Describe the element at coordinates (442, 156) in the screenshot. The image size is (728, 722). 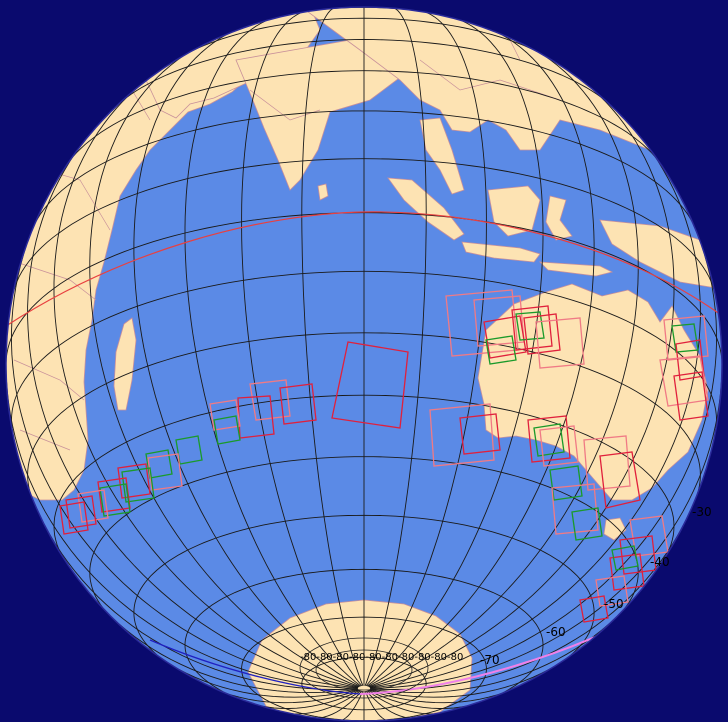
I see `malay-peninsula` at that location.